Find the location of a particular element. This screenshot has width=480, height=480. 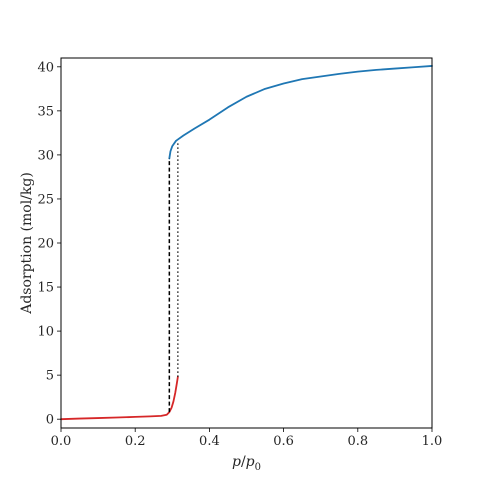

y-tick-label: 10 is located at coordinates (45, 332).